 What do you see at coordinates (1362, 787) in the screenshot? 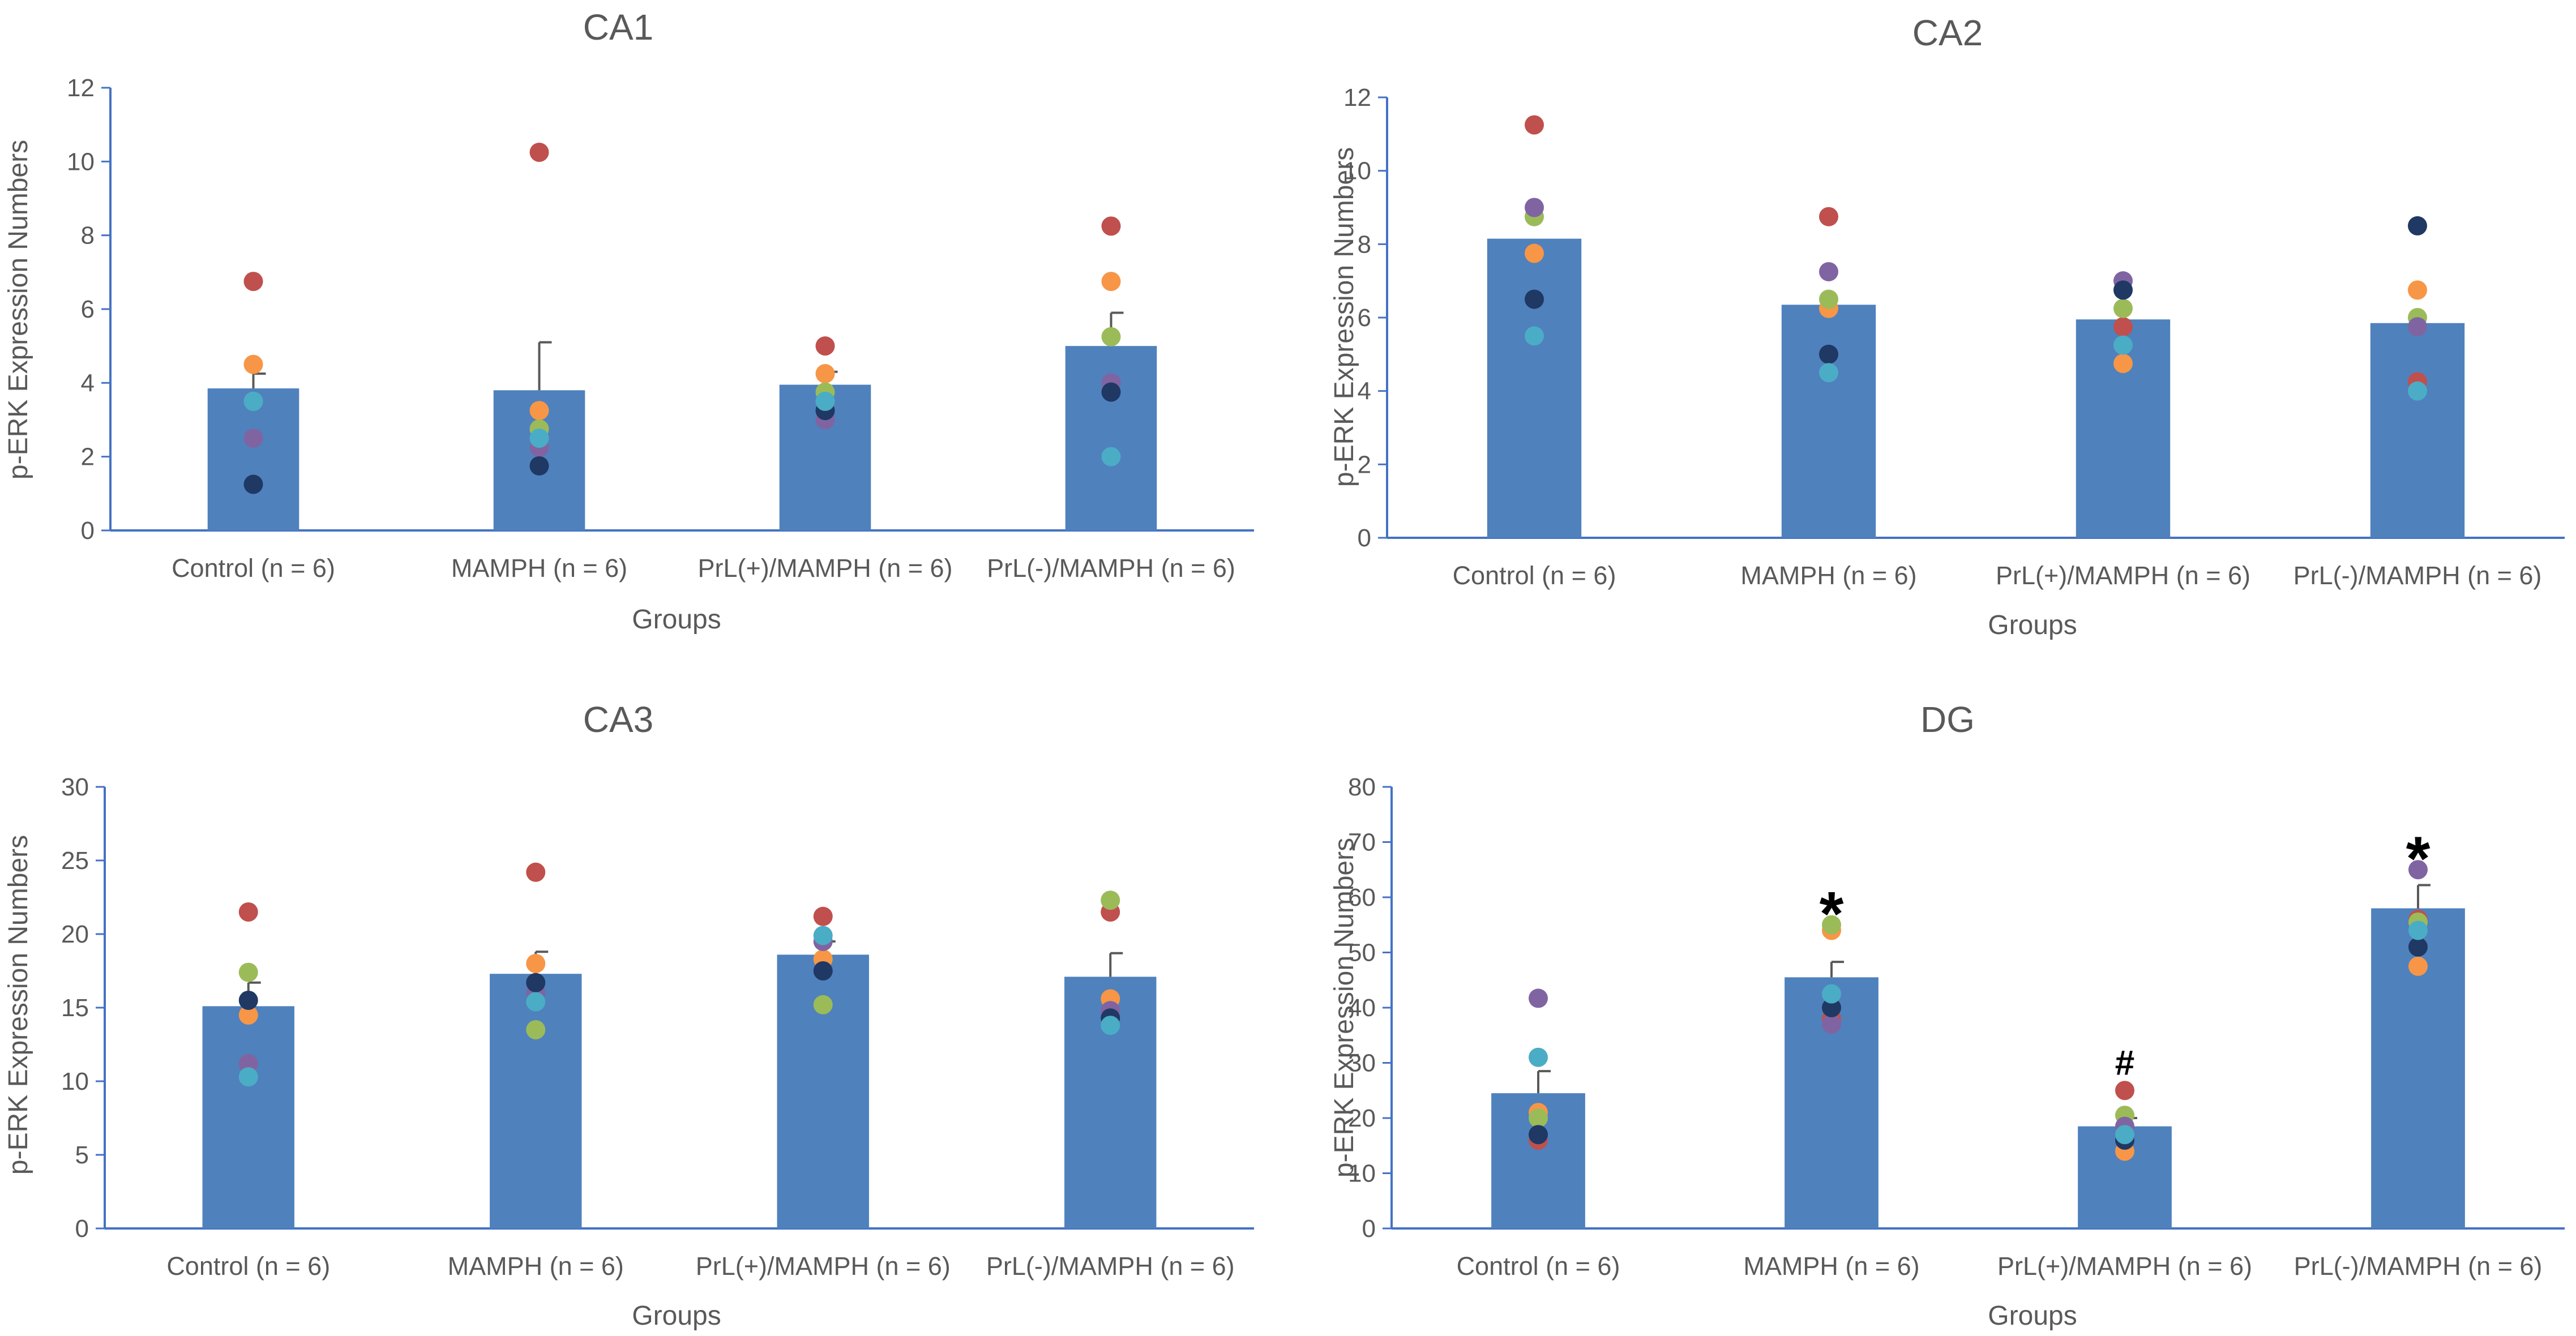
I see `y-tick-label: 80` at bounding box center [1362, 787].